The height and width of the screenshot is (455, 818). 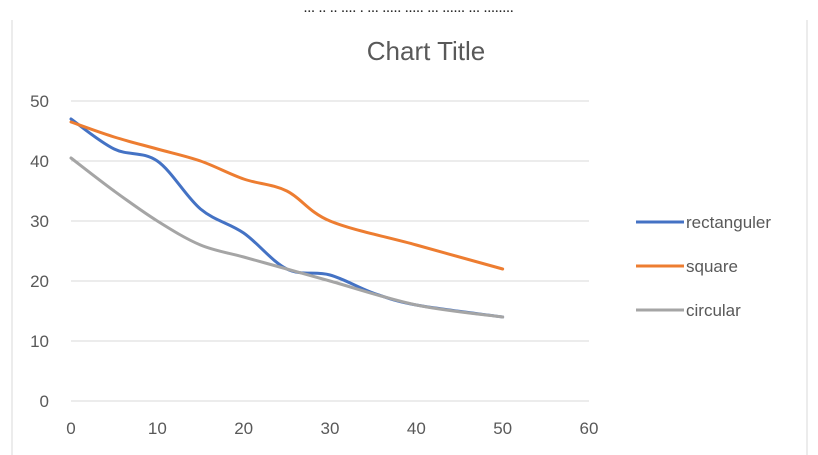 I want to click on legend: rectanguler square circular, so click(x=703, y=266).